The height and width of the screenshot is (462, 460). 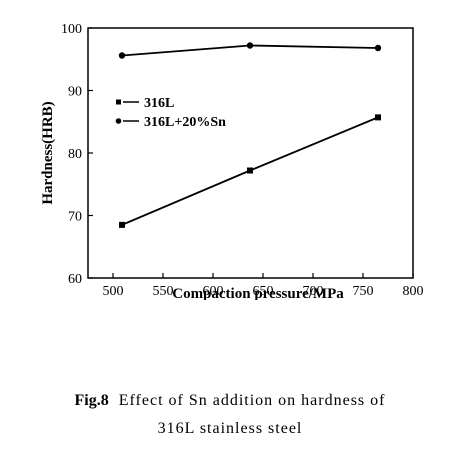 What do you see at coordinates (75, 217) in the screenshot?
I see `y-tick-label: 70` at bounding box center [75, 217].